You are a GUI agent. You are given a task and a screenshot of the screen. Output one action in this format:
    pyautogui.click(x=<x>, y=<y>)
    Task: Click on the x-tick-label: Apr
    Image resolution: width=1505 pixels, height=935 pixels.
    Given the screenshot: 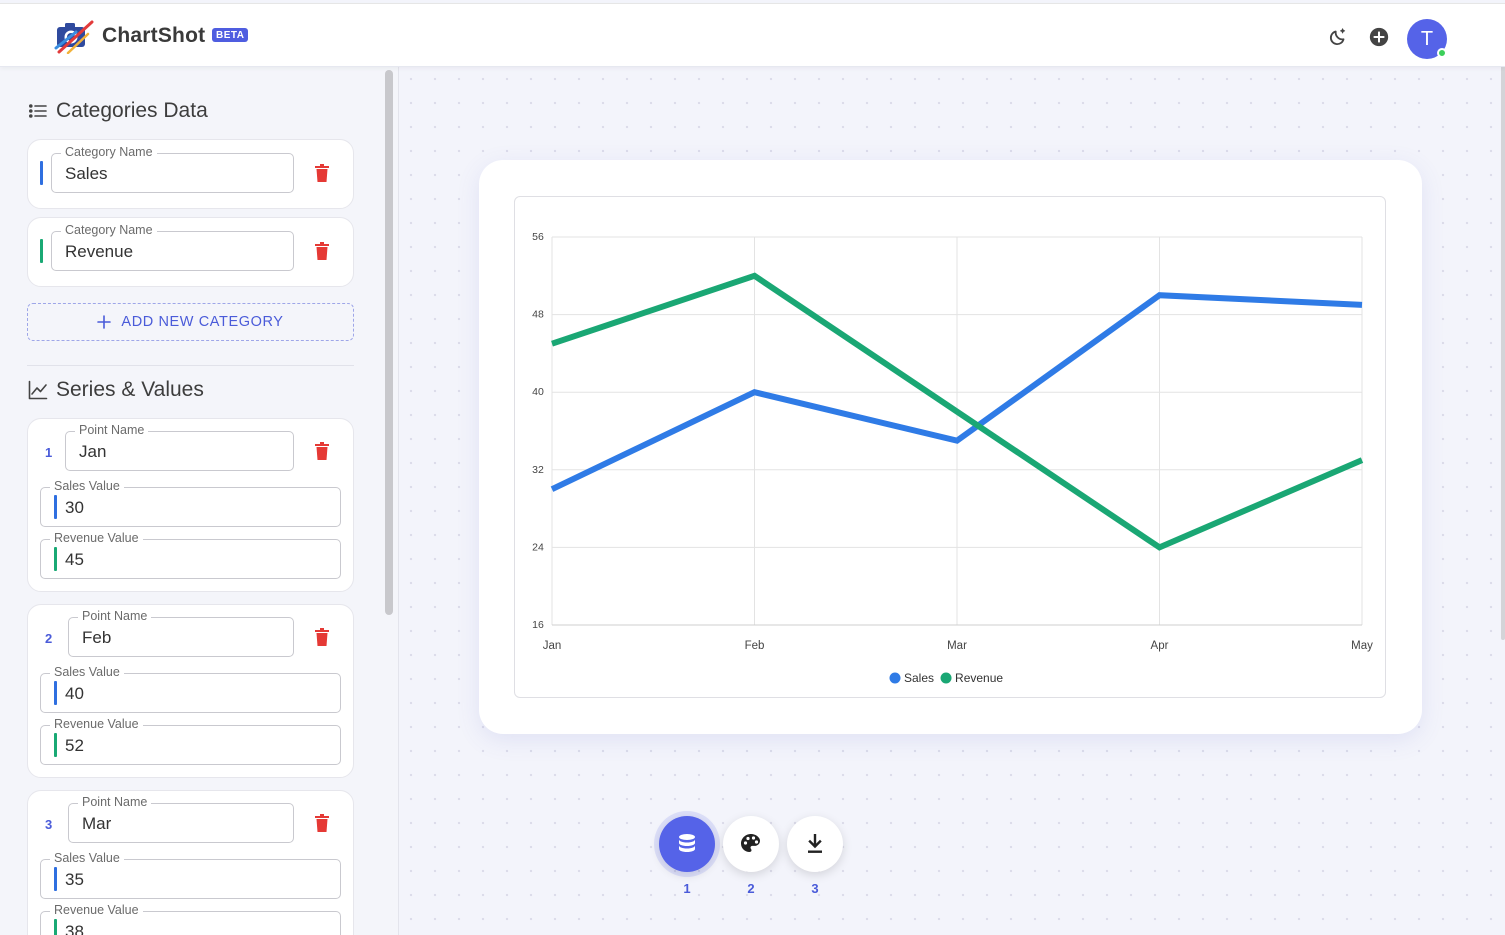 What is the action you would take?
    pyautogui.click(x=1160, y=646)
    